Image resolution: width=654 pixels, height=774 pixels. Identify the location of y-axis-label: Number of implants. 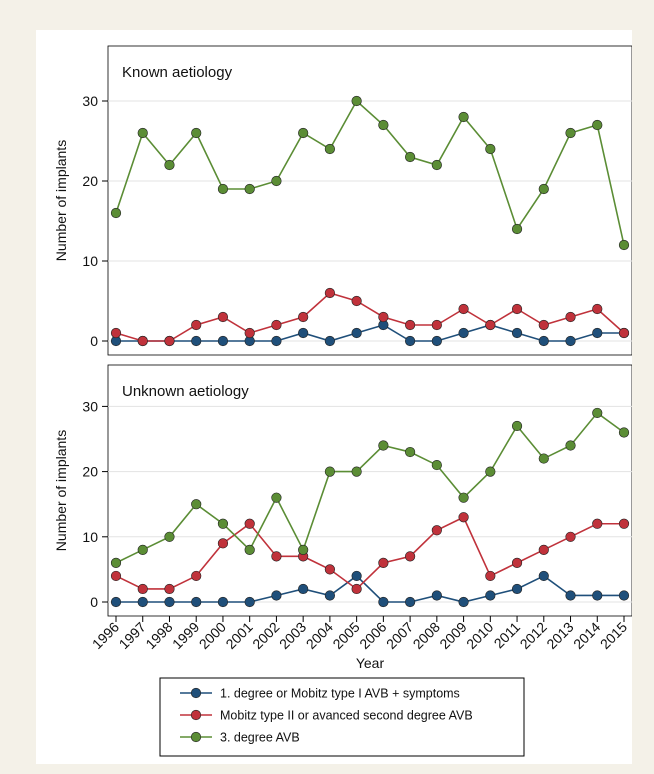
(61, 490).